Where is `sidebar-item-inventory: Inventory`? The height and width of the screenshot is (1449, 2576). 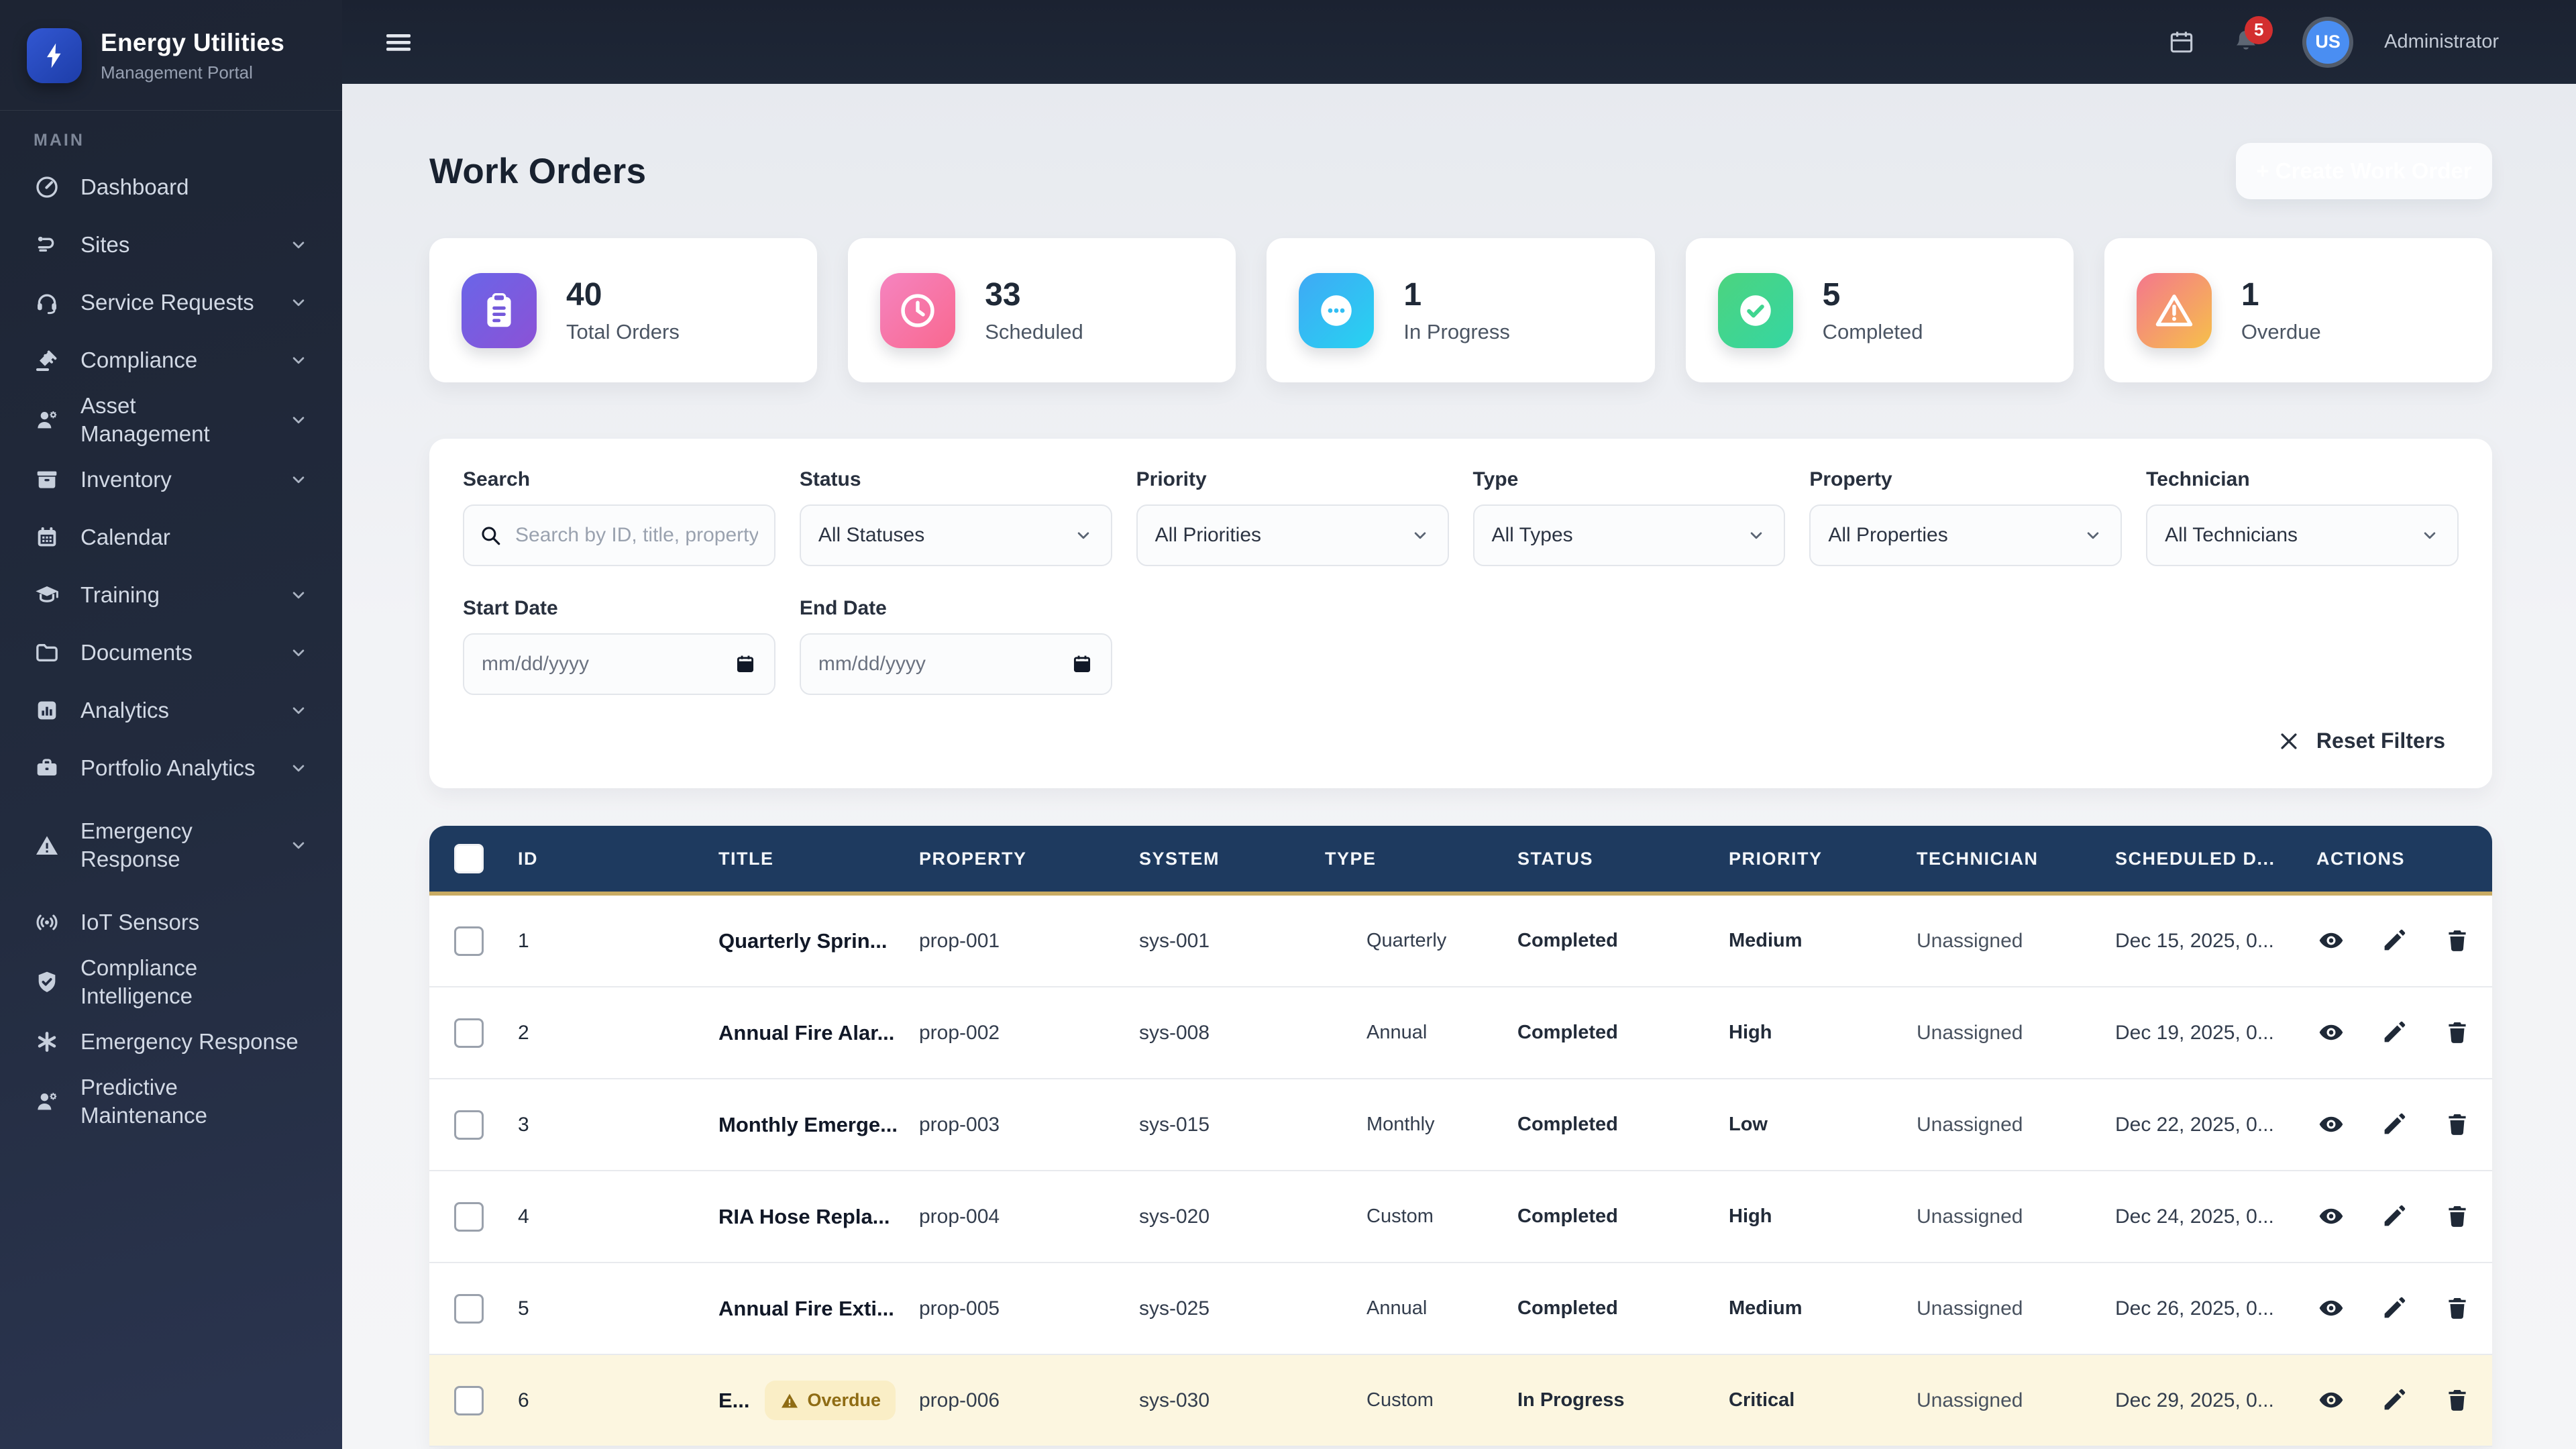
sidebar-item-inventory: Inventory is located at coordinates (171, 479).